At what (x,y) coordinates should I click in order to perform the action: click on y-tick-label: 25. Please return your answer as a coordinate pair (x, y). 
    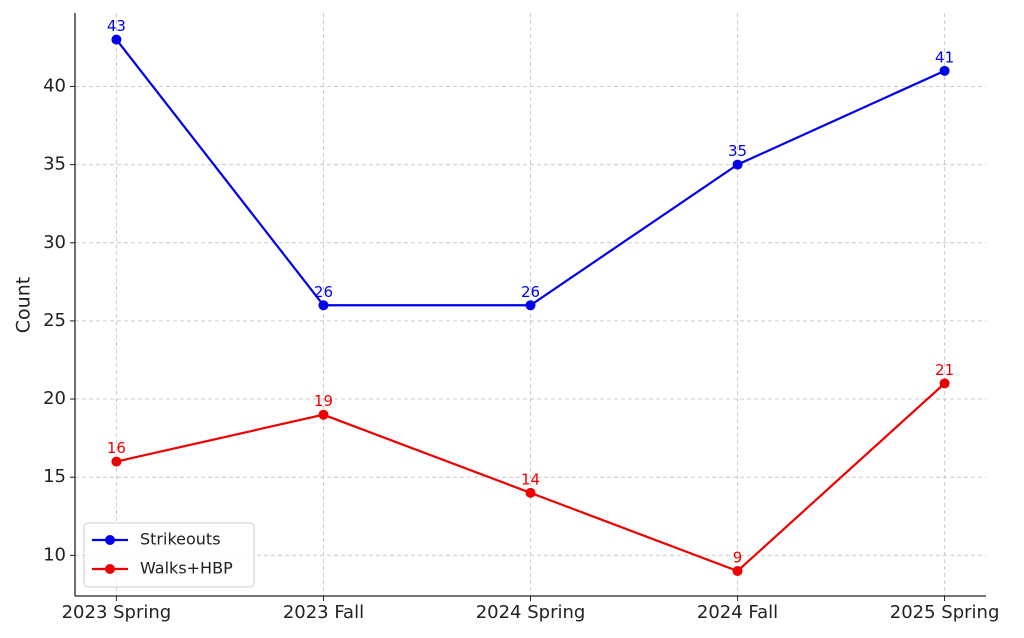
    Looking at the image, I should click on (54, 320).